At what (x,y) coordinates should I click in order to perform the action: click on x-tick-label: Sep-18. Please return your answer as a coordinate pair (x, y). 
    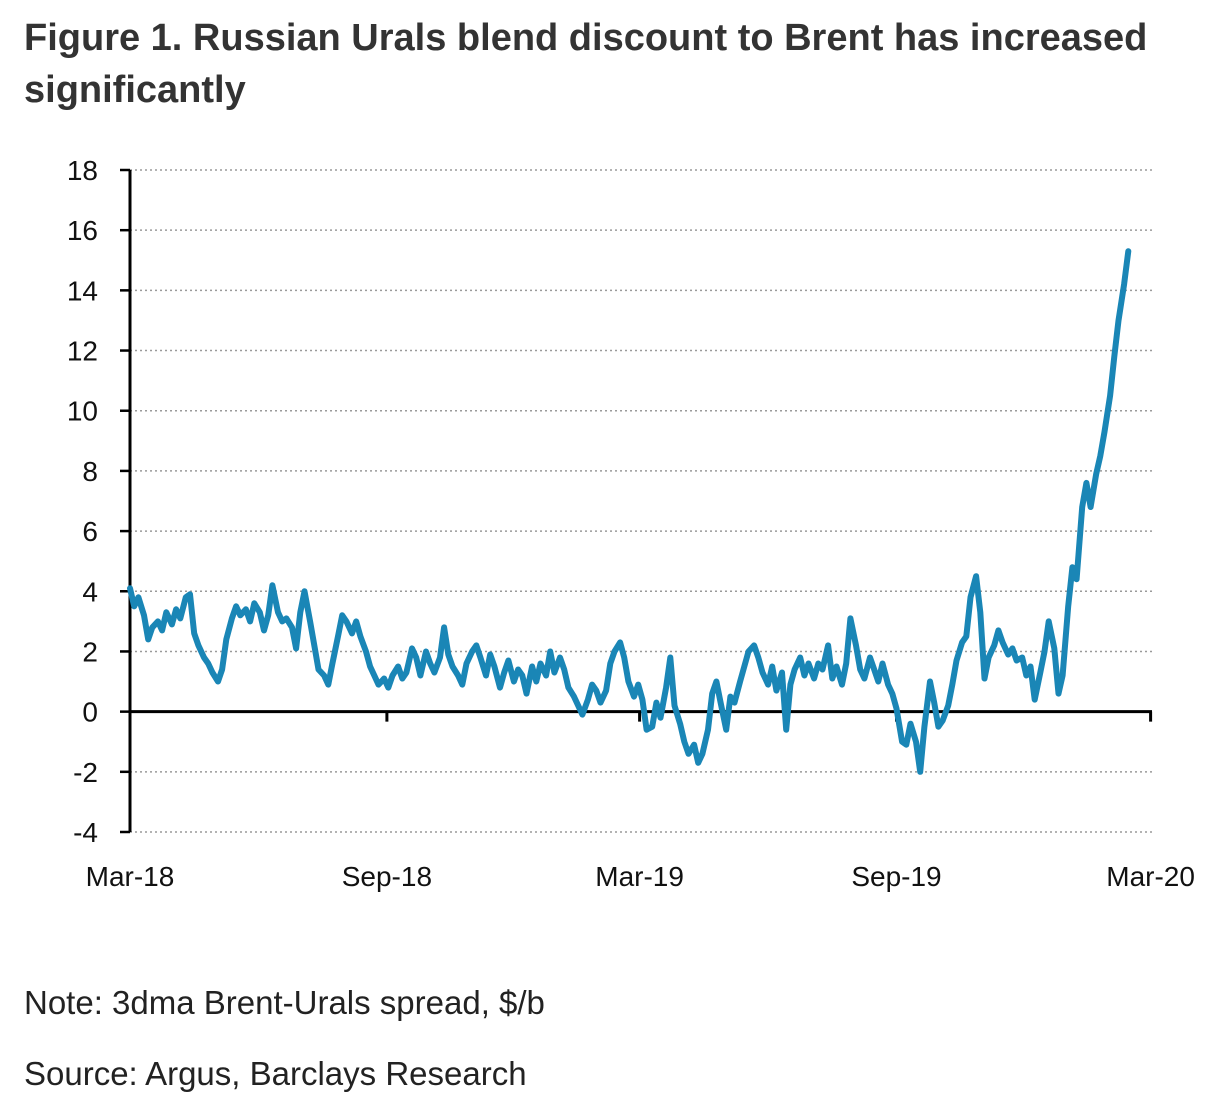
    Looking at the image, I should click on (387, 876).